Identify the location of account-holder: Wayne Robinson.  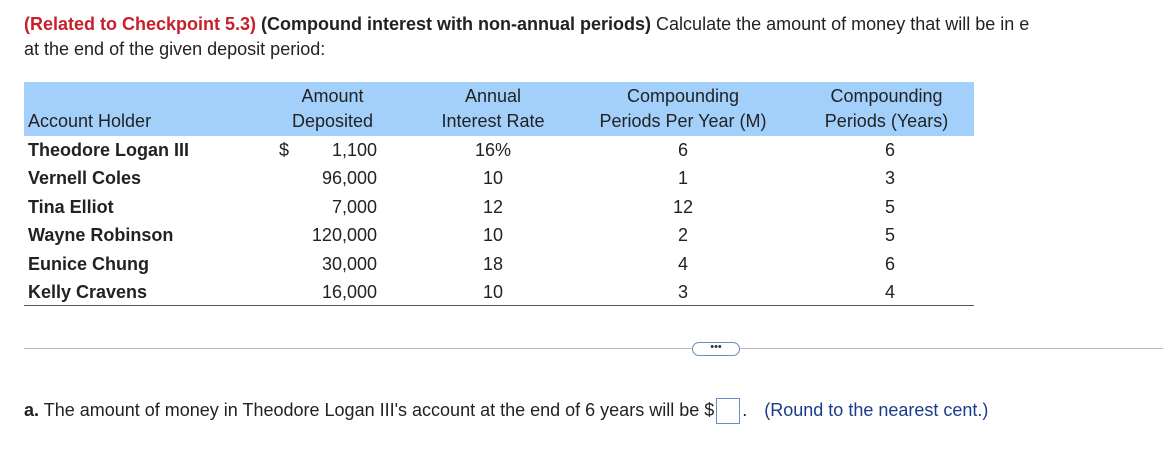
(101, 235).